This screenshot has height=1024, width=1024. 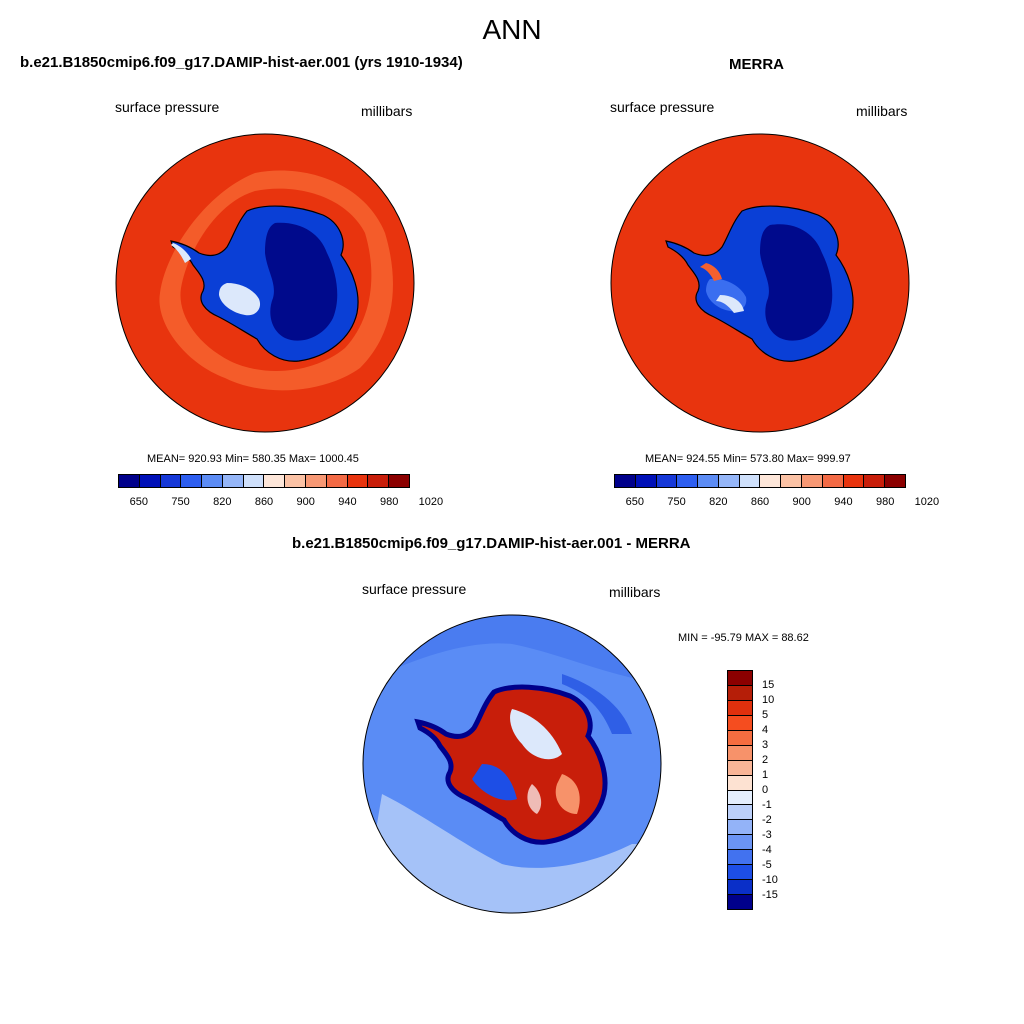 I want to click on ocean-band-south, so click(x=512, y=853).